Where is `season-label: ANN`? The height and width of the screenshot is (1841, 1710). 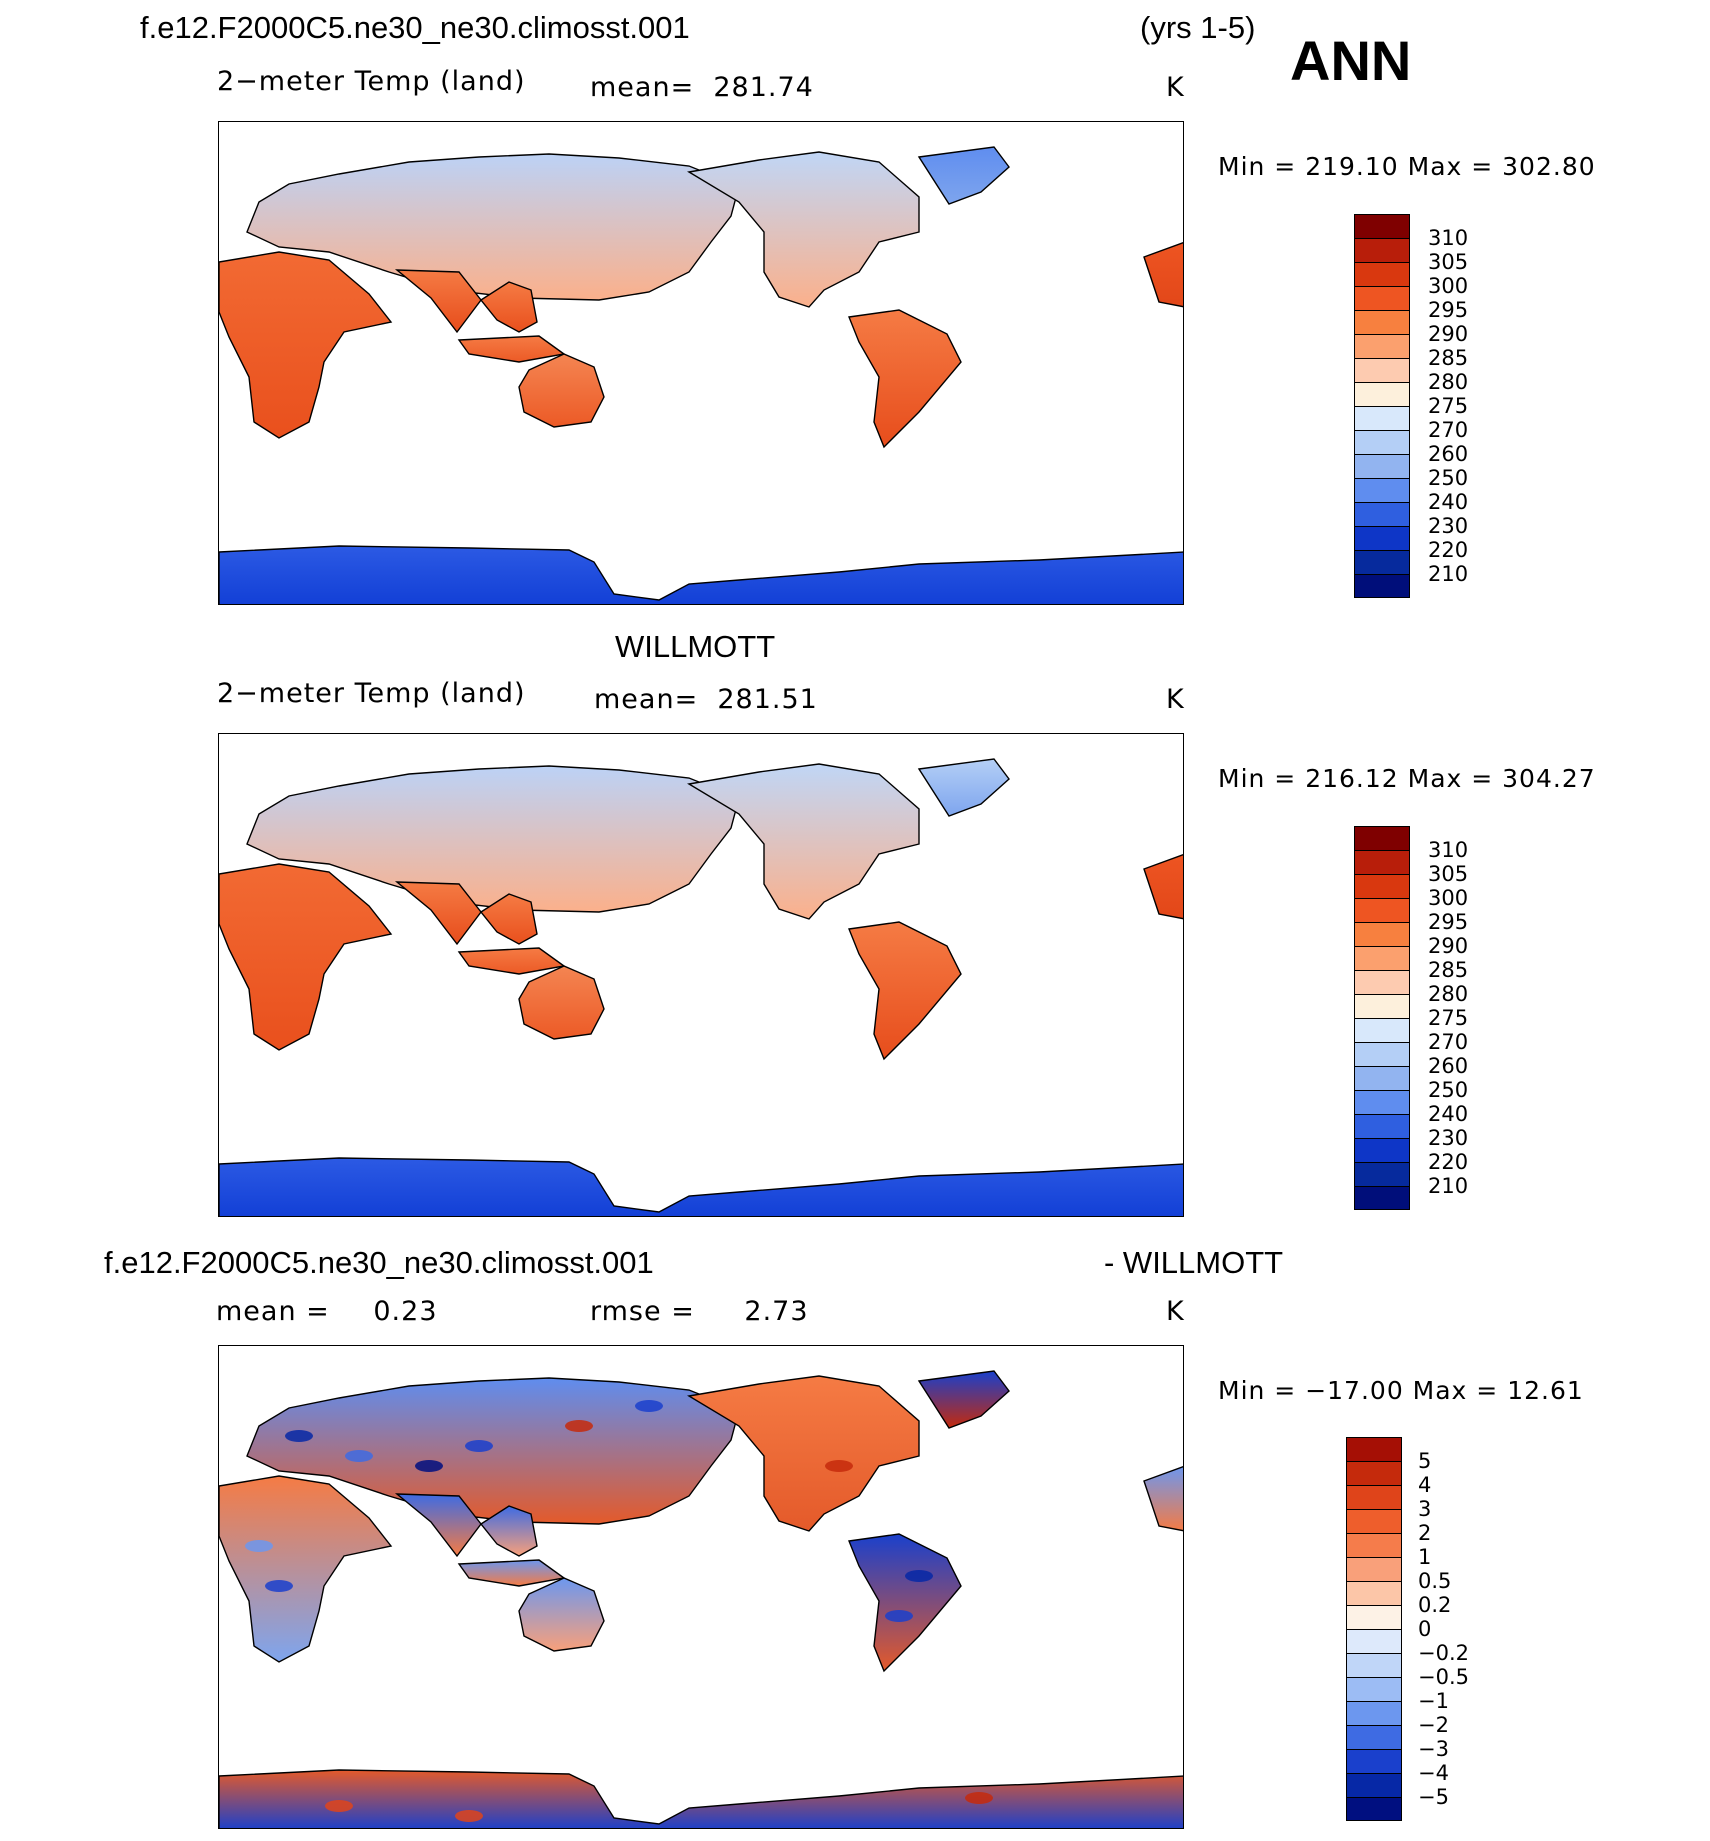 season-label: ANN is located at coordinates (1351, 60).